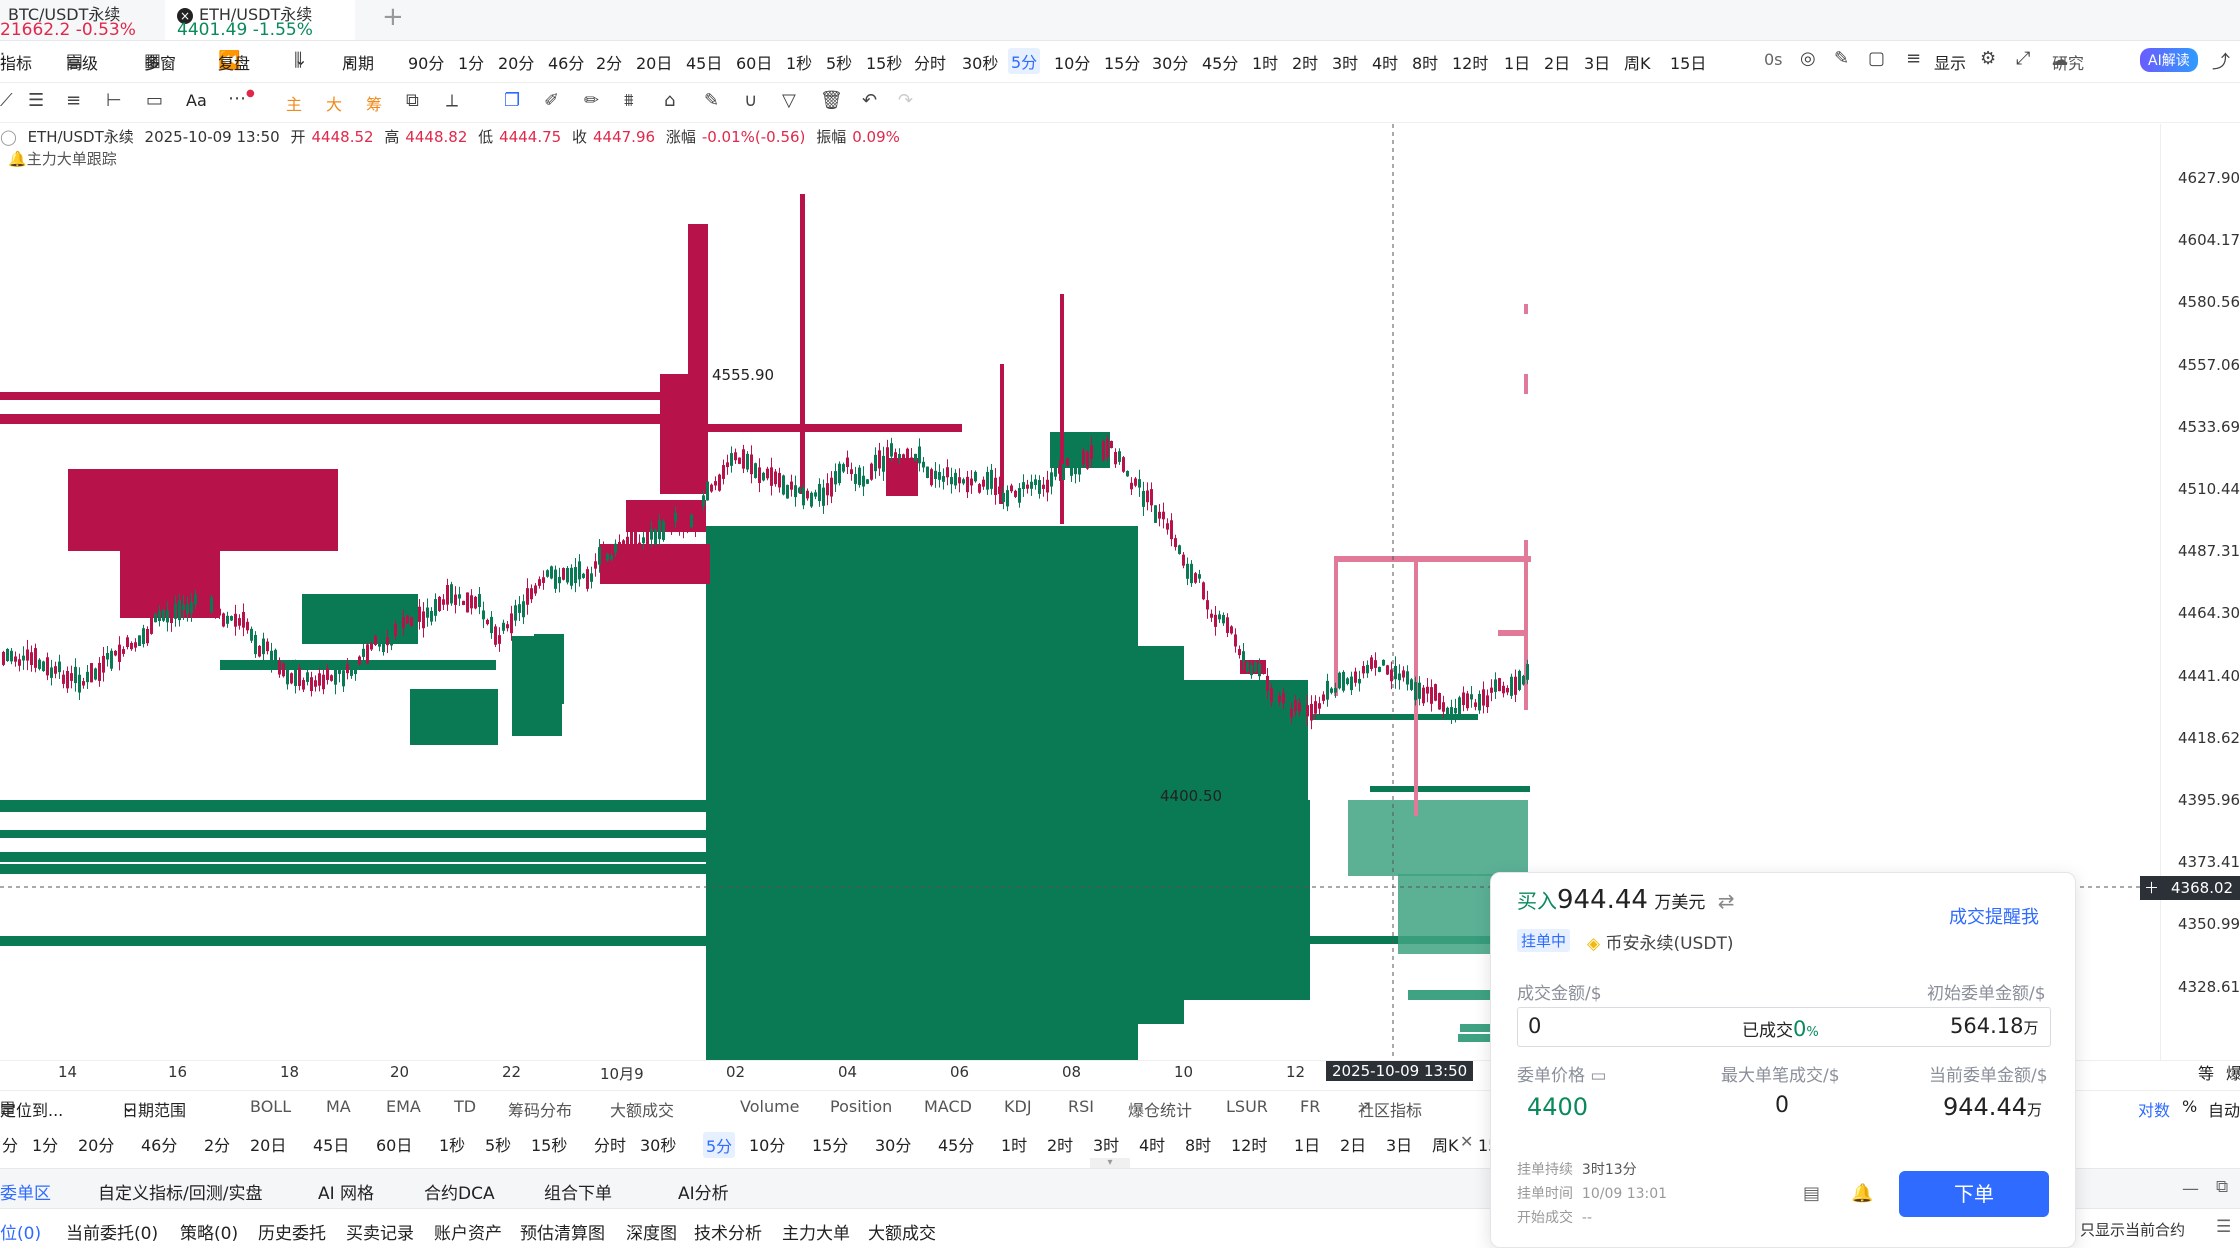 The image size is (2240, 1248). I want to click on indicator-rsi: RSI, so click(1081, 1106).